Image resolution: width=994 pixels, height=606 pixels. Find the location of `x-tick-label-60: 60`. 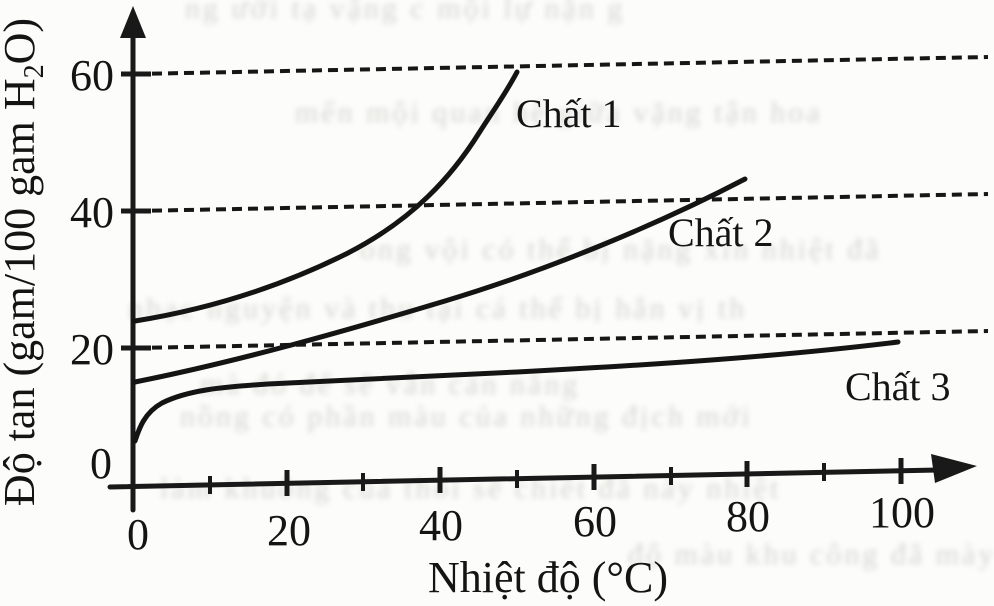

x-tick-label-60: 60 is located at coordinates (595, 521).